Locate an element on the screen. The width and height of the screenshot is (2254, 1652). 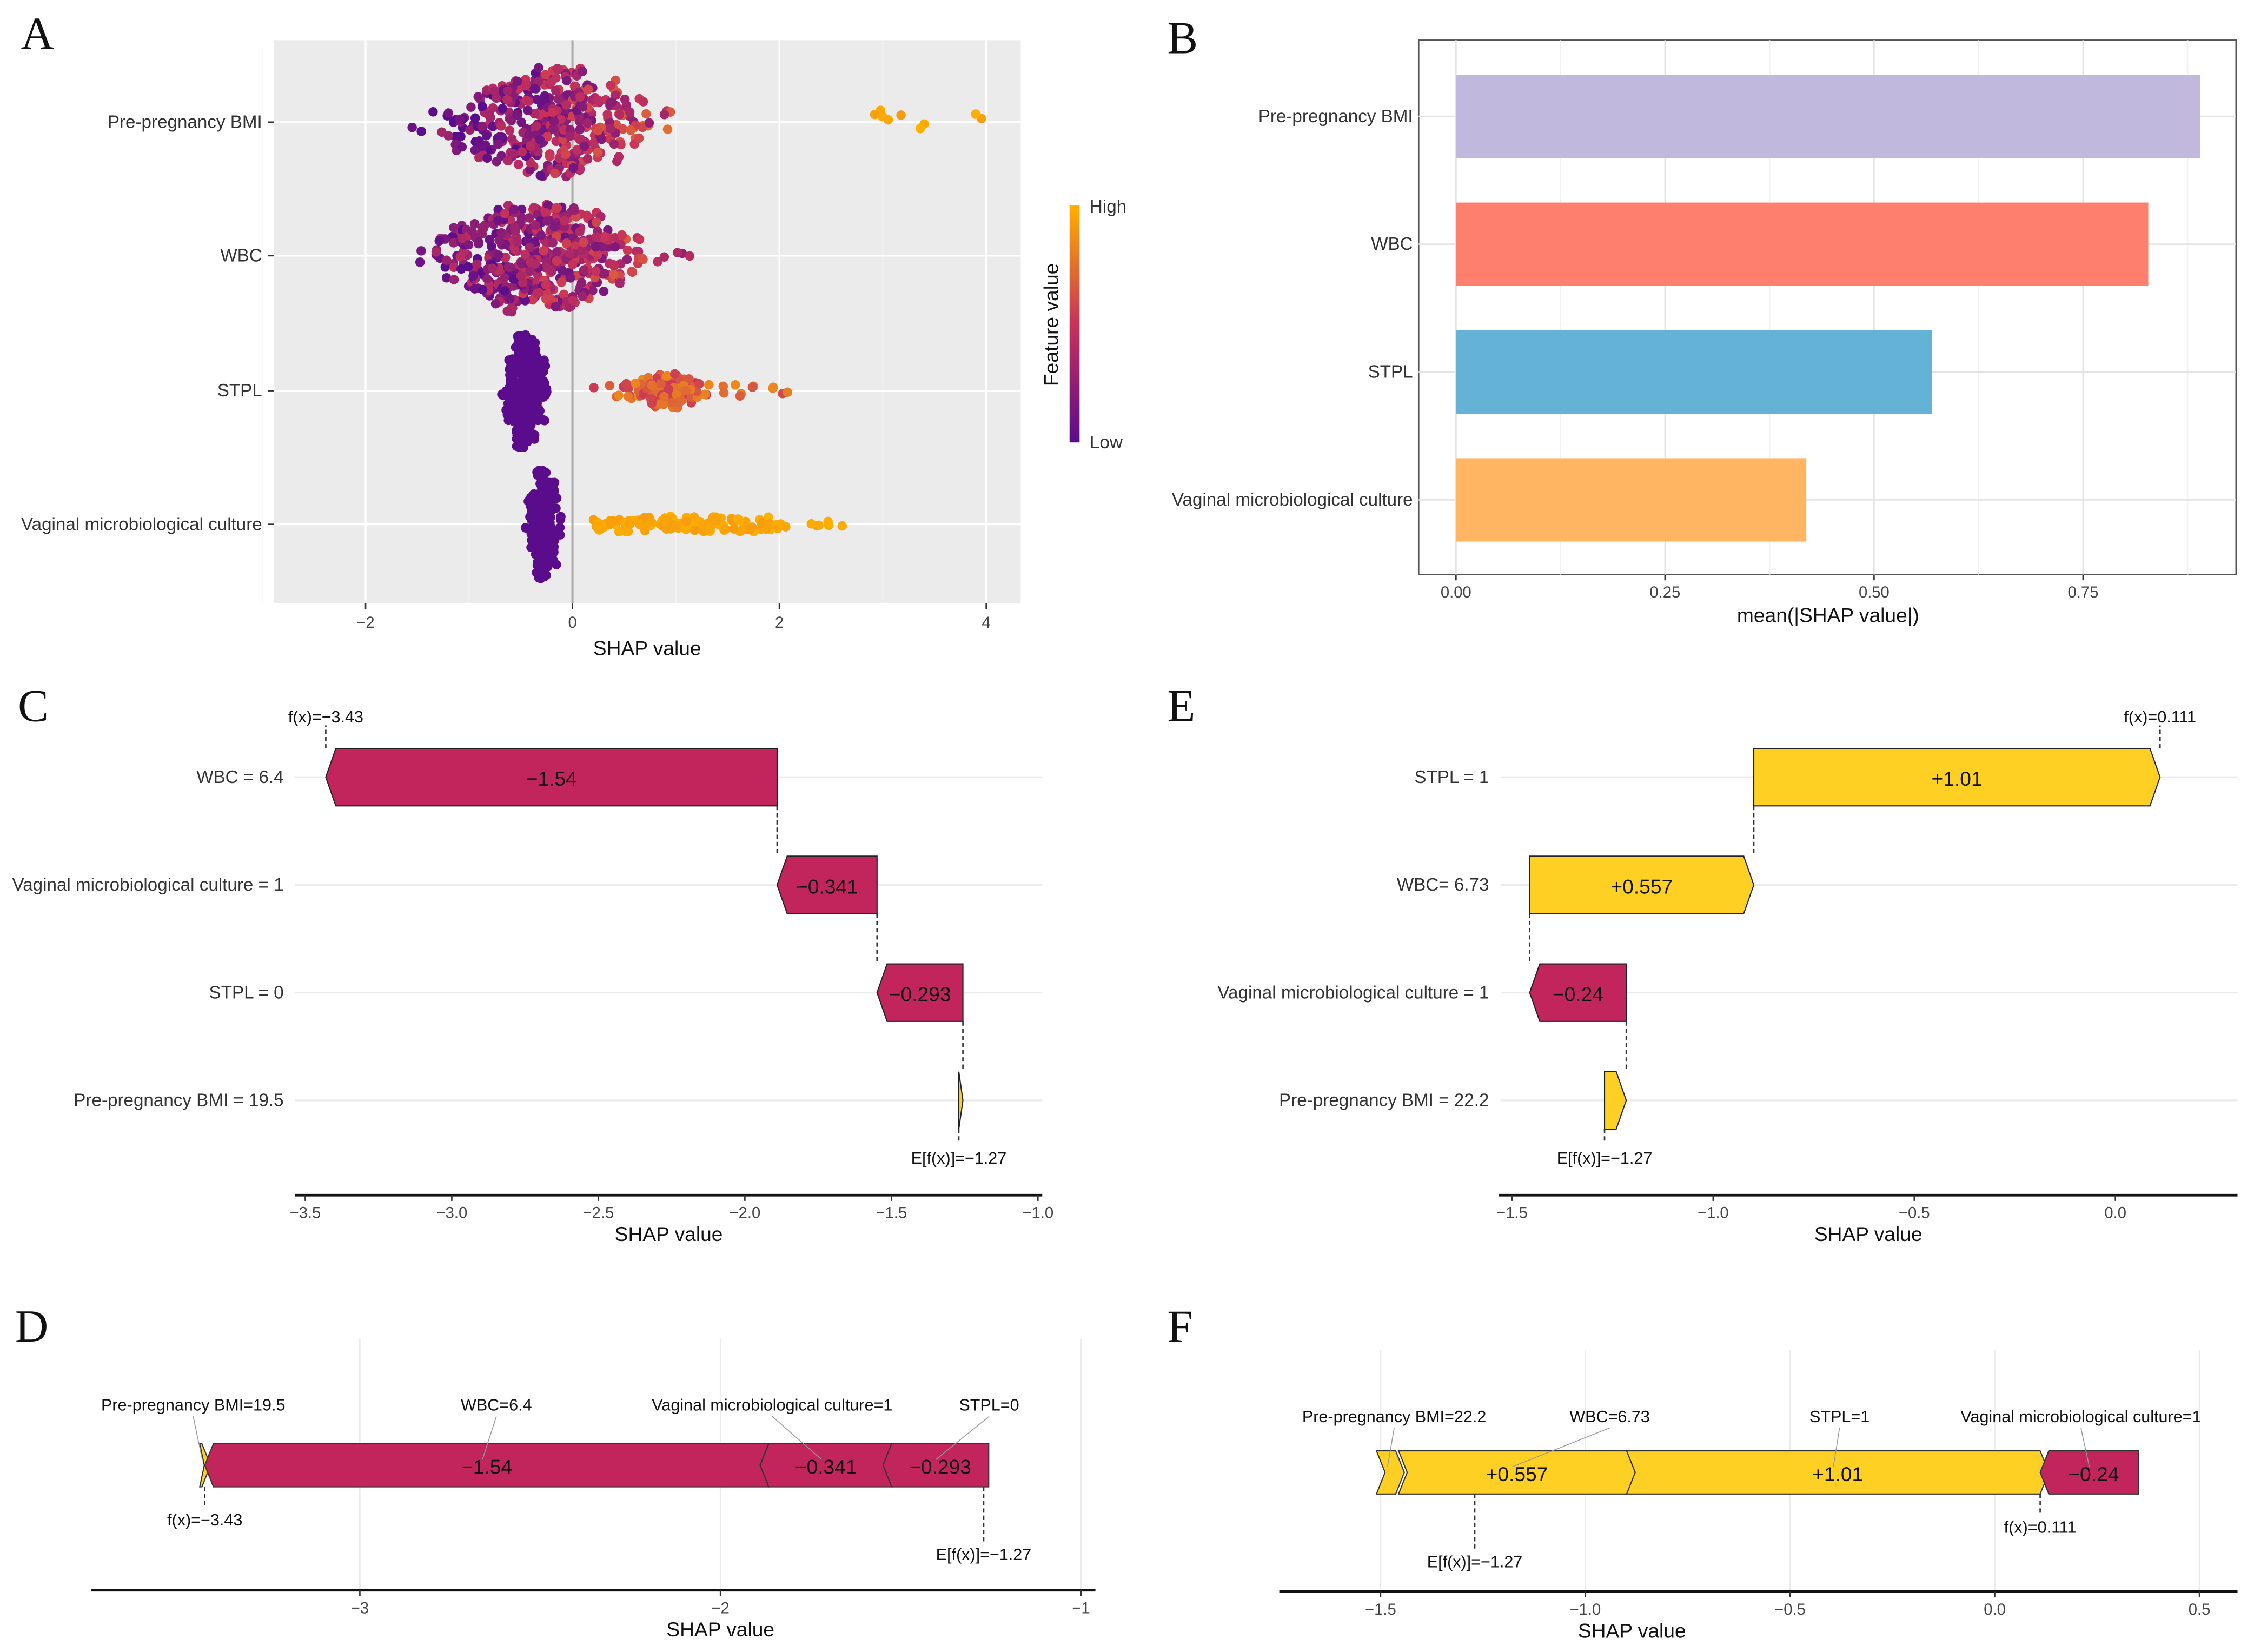
segment-feature-label: Pre-pregnancy BMI=19.5 is located at coordinates (193, 1405).